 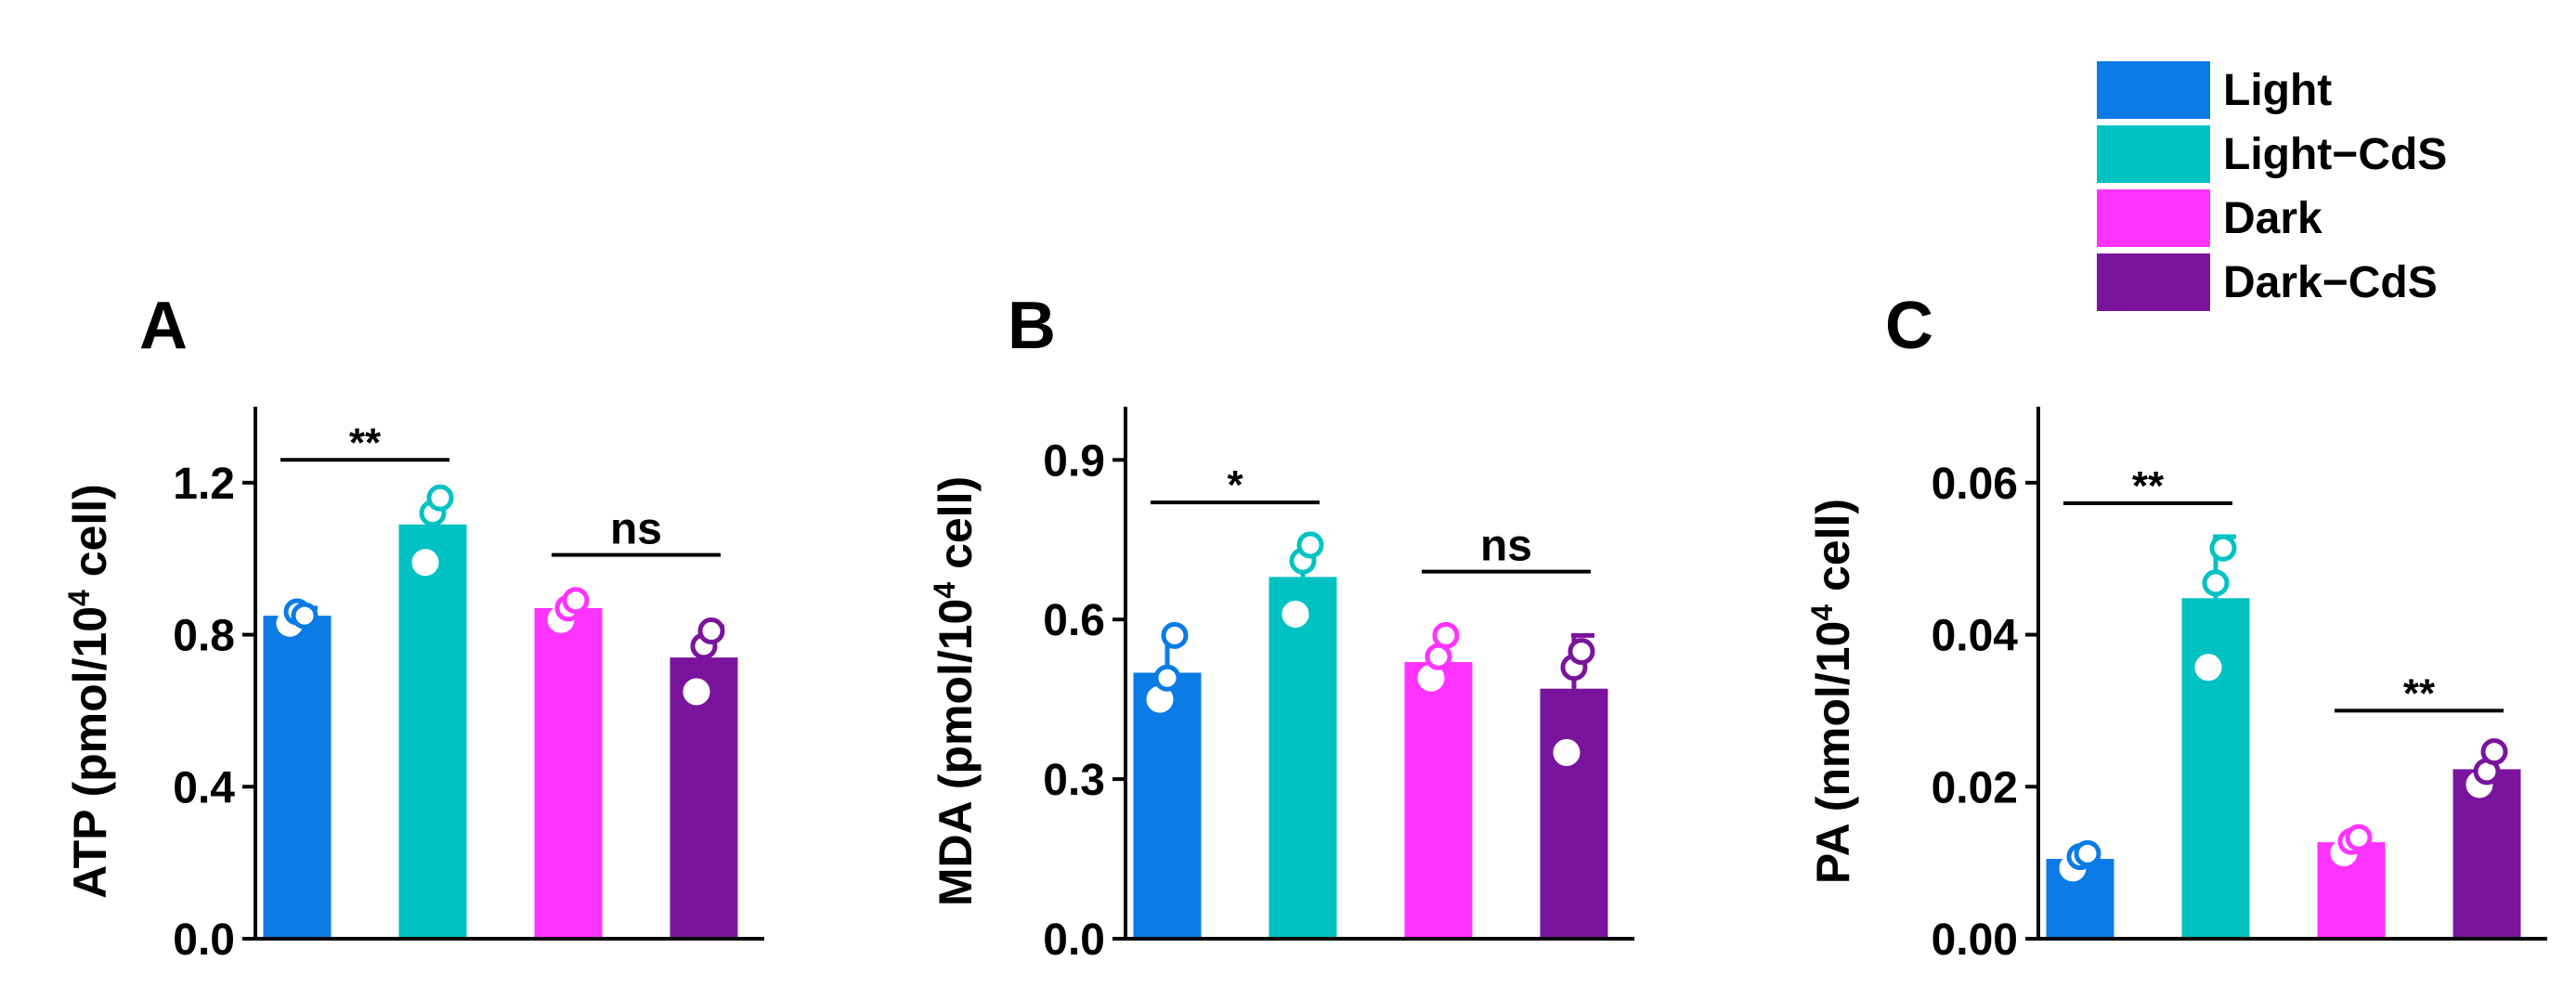 I want to click on y-tick-label-3: 0.9, so click(x=1074, y=461).